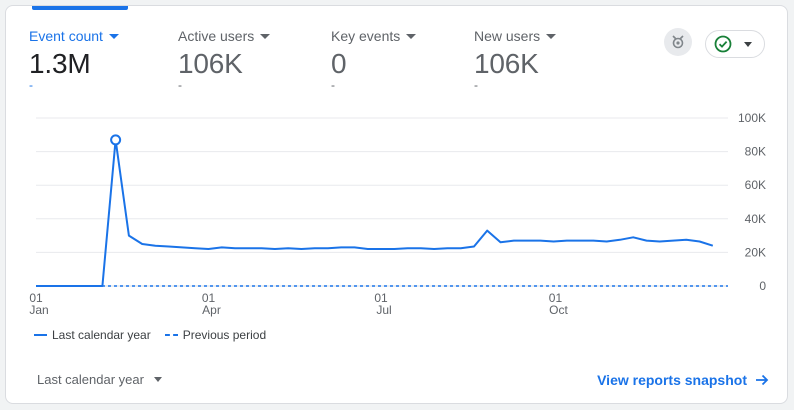 The height and width of the screenshot is (410, 794). What do you see at coordinates (374, 60) in the screenshot?
I see `metric-key-events: Key events 0 -` at bounding box center [374, 60].